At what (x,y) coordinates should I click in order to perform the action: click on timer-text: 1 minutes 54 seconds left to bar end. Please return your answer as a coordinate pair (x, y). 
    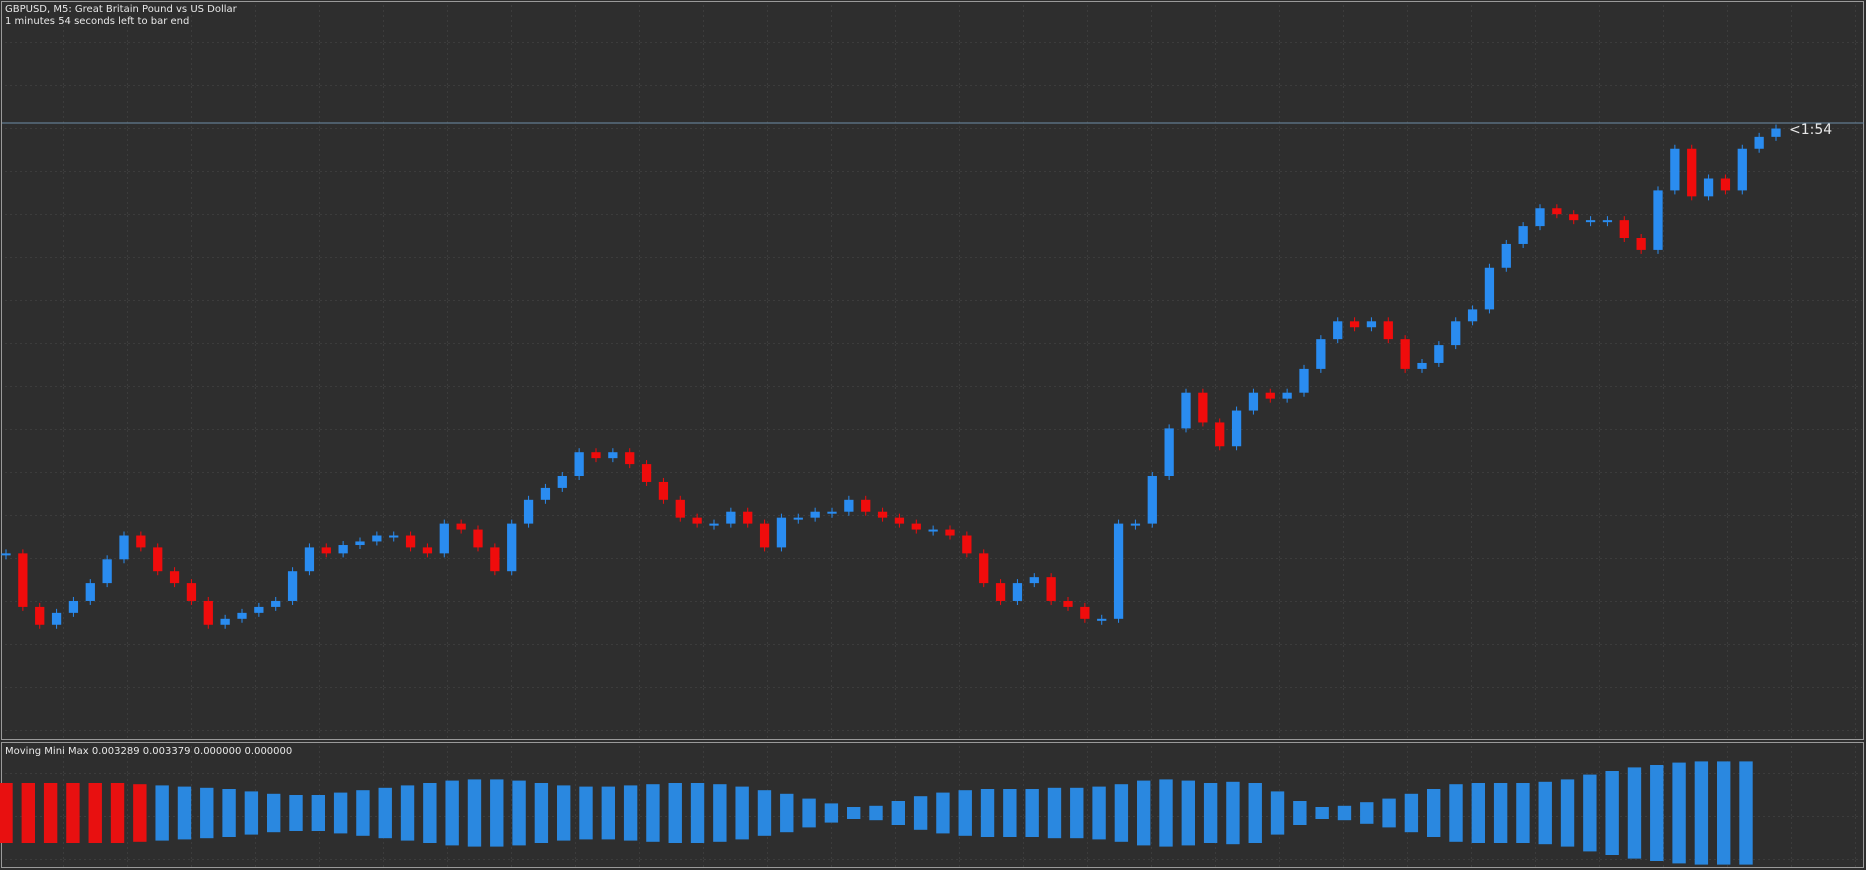
    Looking at the image, I should click on (97, 21).